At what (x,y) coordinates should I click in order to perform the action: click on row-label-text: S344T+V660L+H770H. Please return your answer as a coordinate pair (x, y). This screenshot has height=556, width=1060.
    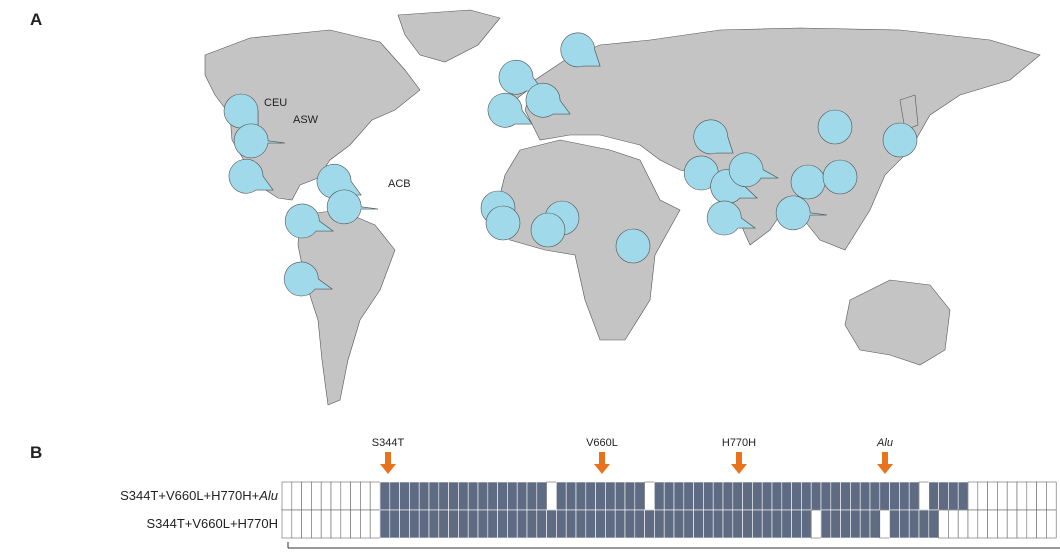
    Looking at the image, I should click on (212, 523).